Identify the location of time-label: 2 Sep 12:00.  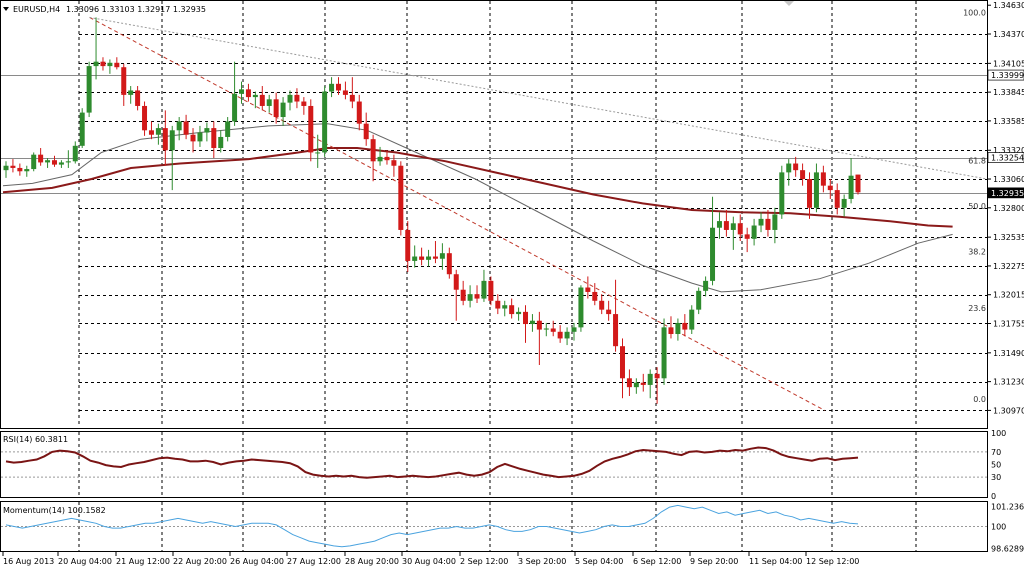
(484, 561).